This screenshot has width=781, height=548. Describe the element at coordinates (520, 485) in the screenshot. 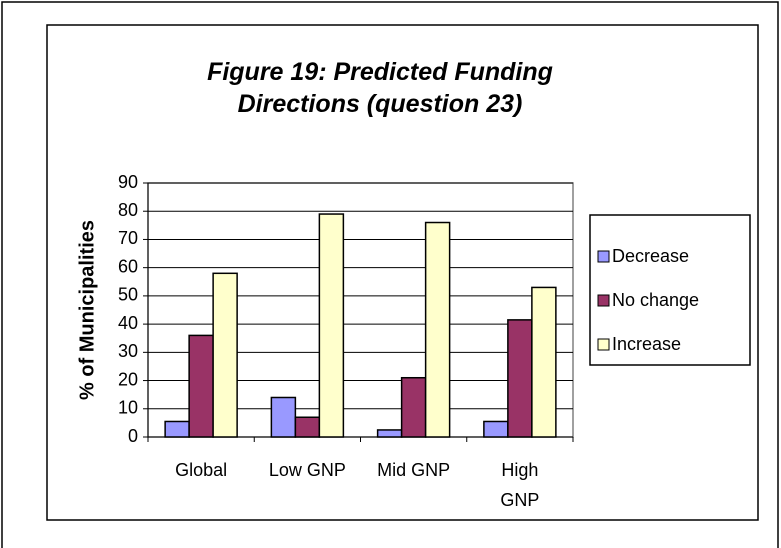

I see `x-tick-label: High GNP` at that location.